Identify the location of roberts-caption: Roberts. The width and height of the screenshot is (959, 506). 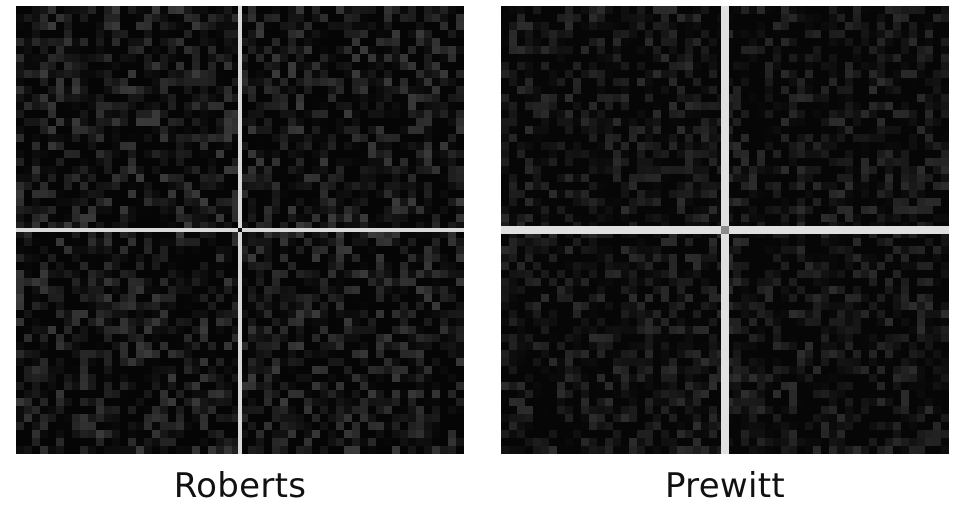
(240, 486).